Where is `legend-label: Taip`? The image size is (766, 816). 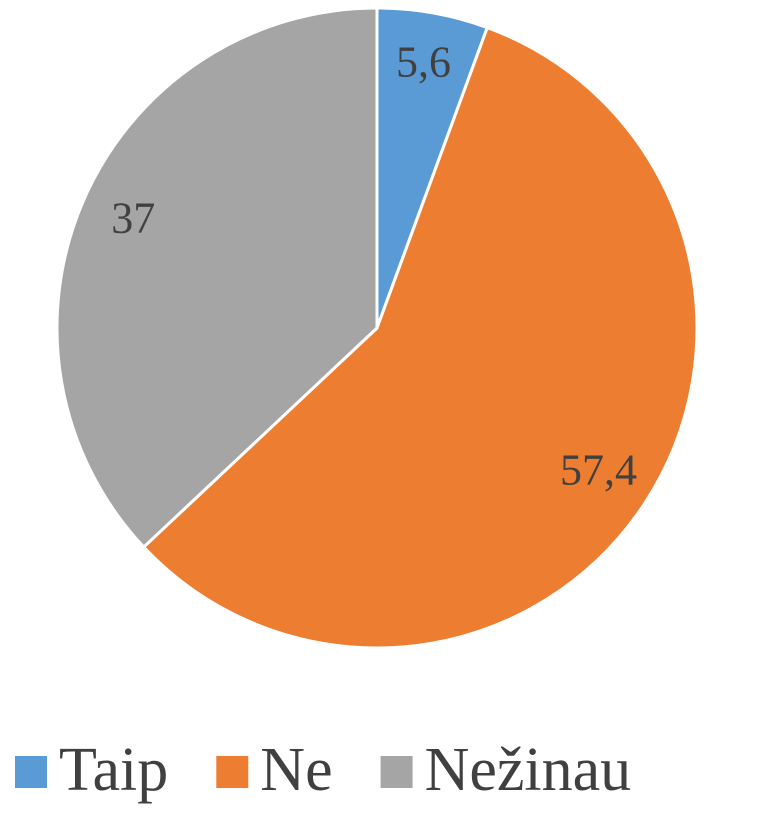 legend-label: Taip is located at coordinates (113, 770).